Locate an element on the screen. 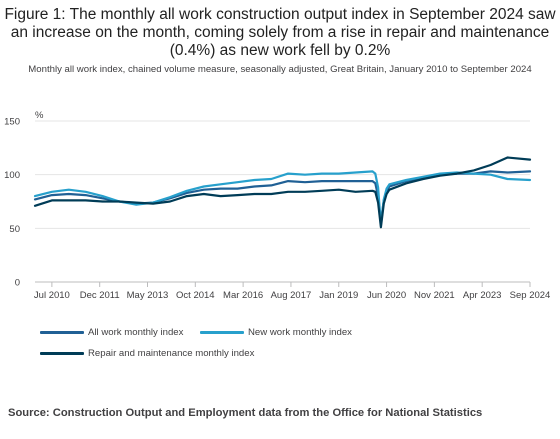  legend-swatch-repair-maintenance is located at coordinates (62, 353).